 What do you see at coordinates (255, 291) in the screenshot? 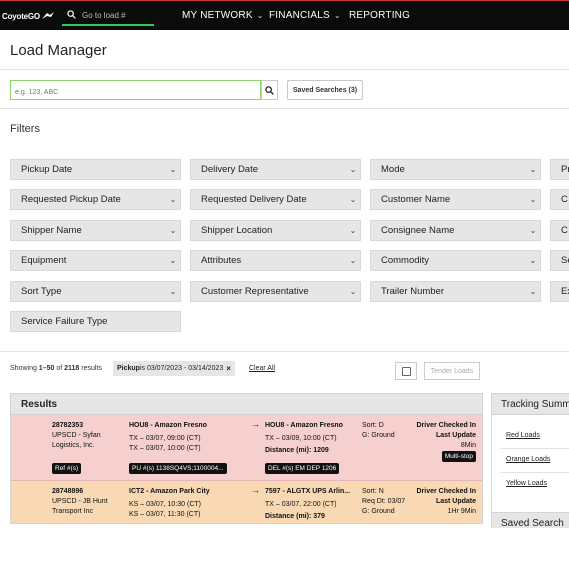
I see `filter-label: Customer Representative` at bounding box center [255, 291].